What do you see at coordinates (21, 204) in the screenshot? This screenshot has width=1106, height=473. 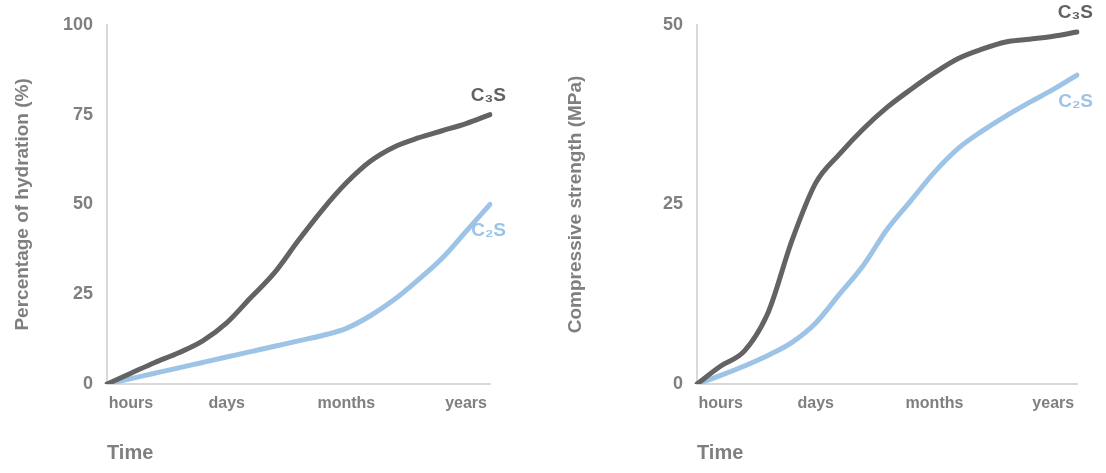 I see `y-axis-title: Percentage of hydration (%)` at bounding box center [21, 204].